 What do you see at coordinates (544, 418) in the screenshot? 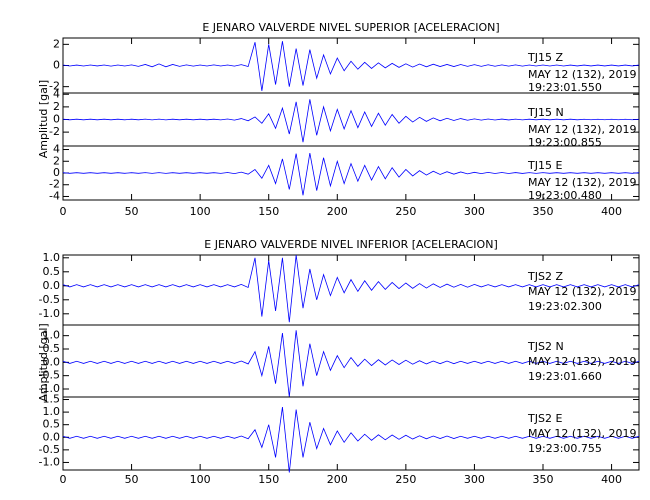
I see `trace-label: TJS2 E` at bounding box center [544, 418].